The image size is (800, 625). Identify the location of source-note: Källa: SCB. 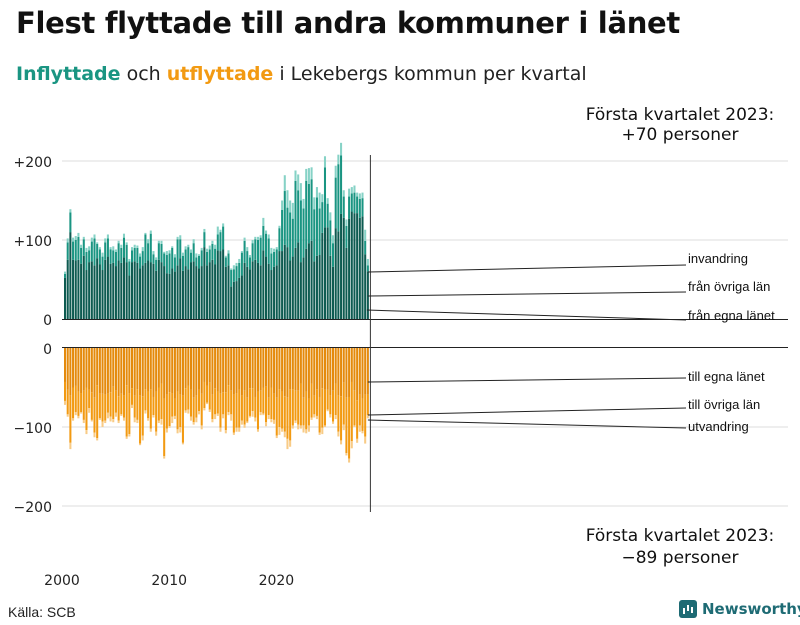
(42, 612).